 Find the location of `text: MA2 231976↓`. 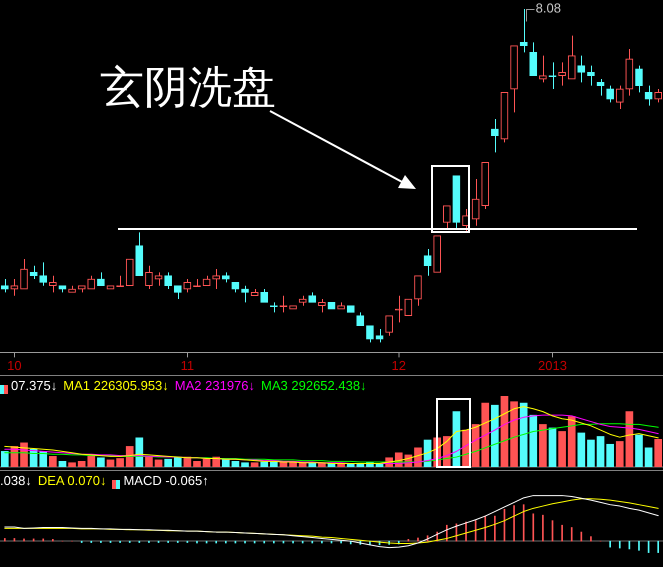

text: MA2 231976↓ is located at coordinates (215, 385).